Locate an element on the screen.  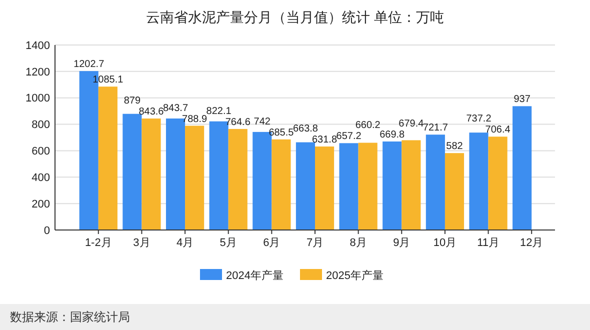
data-label: 843.7 is located at coordinates (175, 108).